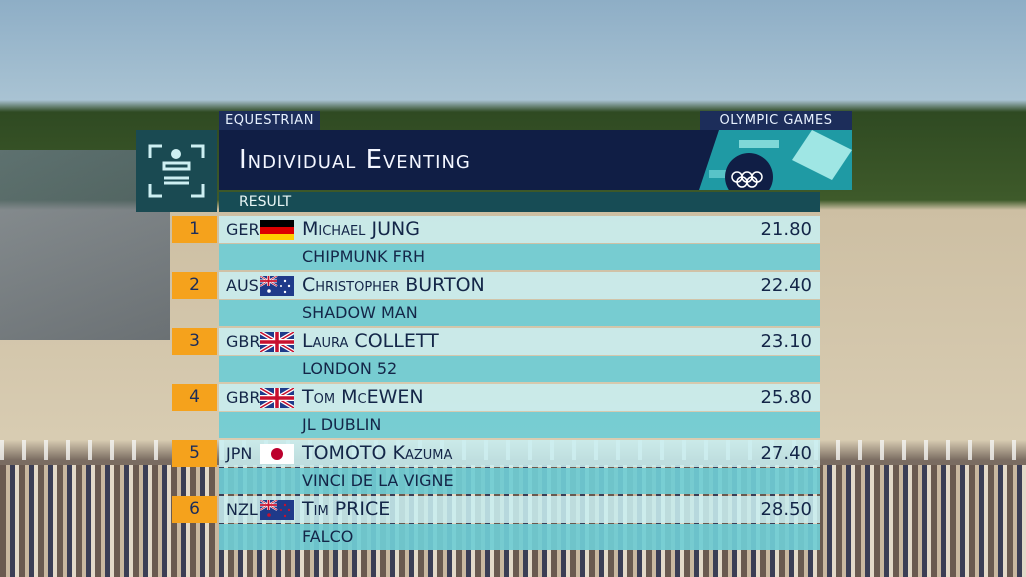 The height and width of the screenshot is (577, 1026). Describe the element at coordinates (519, 202) in the screenshot. I see `subtitle: RESULT` at that location.